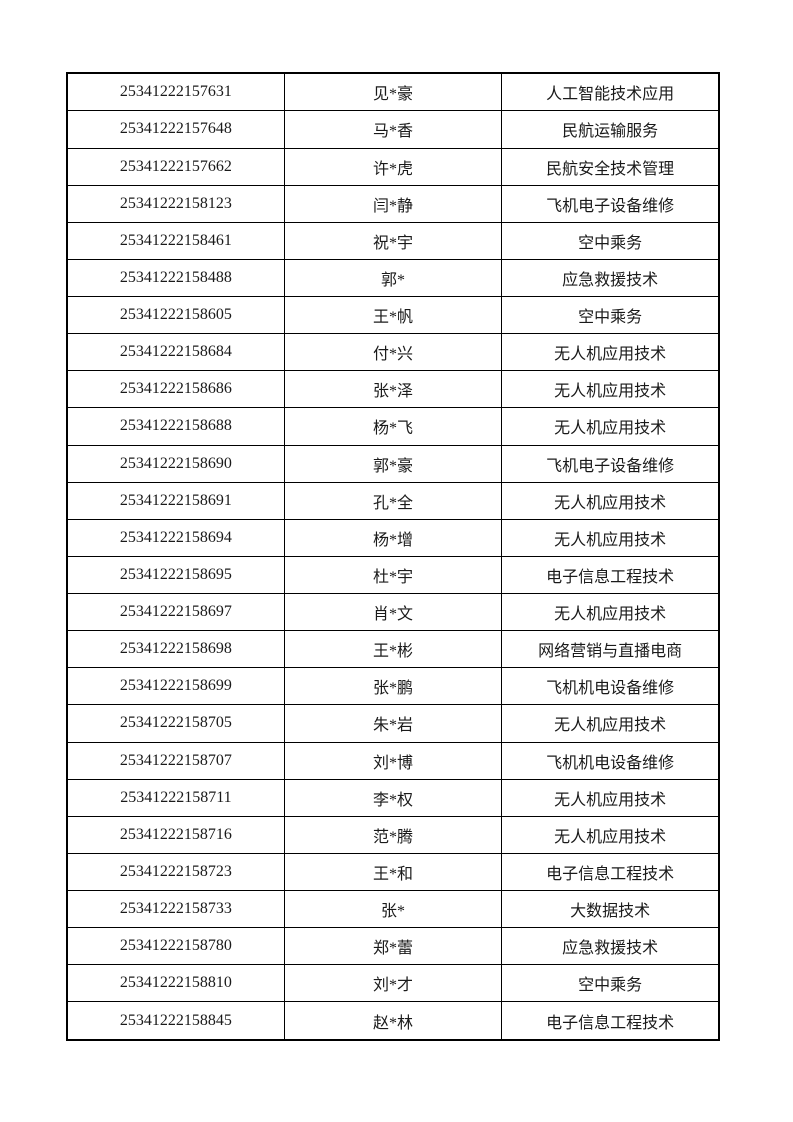  What do you see at coordinates (175, 983) in the screenshot?
I see `exam-id-cell: 25341222158810` at bounding box center [175, 983].